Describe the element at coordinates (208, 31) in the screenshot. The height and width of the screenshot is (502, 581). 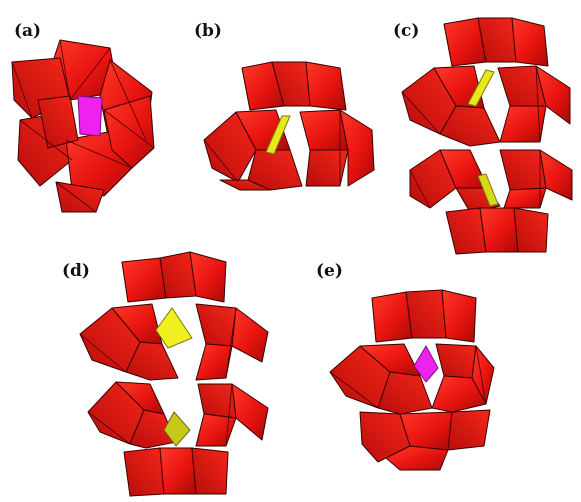
I see `panel-b-label: (b)` at that location.